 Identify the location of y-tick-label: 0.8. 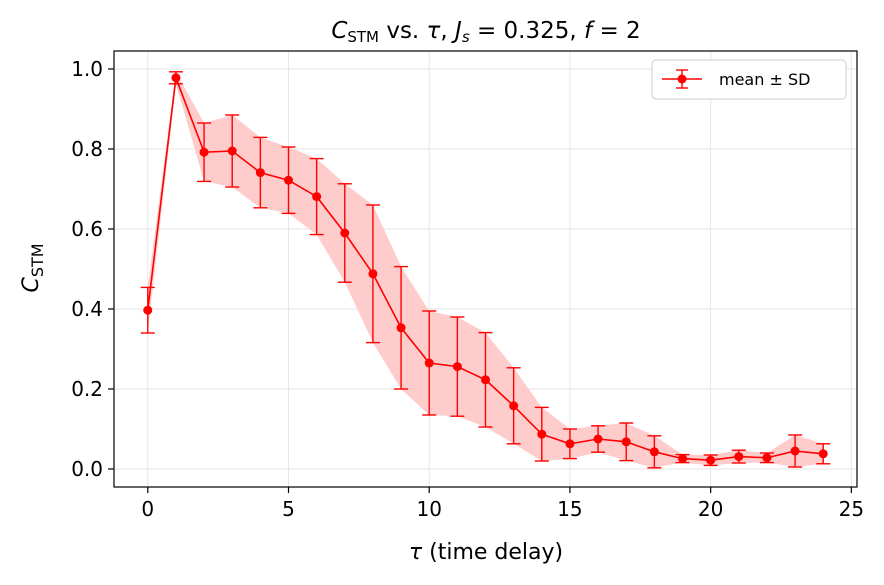
(87, 149).